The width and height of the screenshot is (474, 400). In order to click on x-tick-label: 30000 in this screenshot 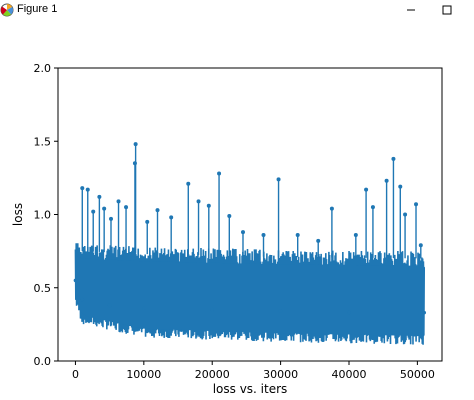, I will do `click(280, 374)`.